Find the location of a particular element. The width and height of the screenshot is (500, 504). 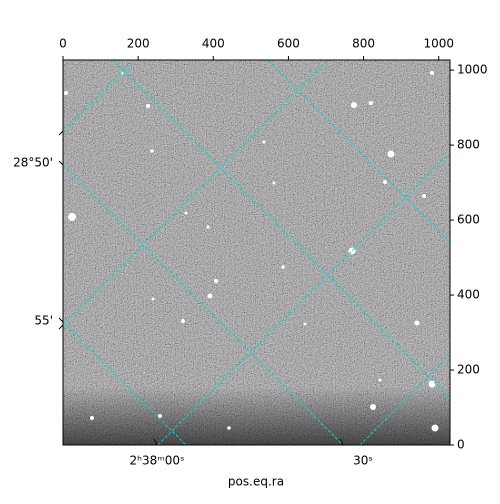

y-tick-label: 400 is located at coordinates (468, 295).